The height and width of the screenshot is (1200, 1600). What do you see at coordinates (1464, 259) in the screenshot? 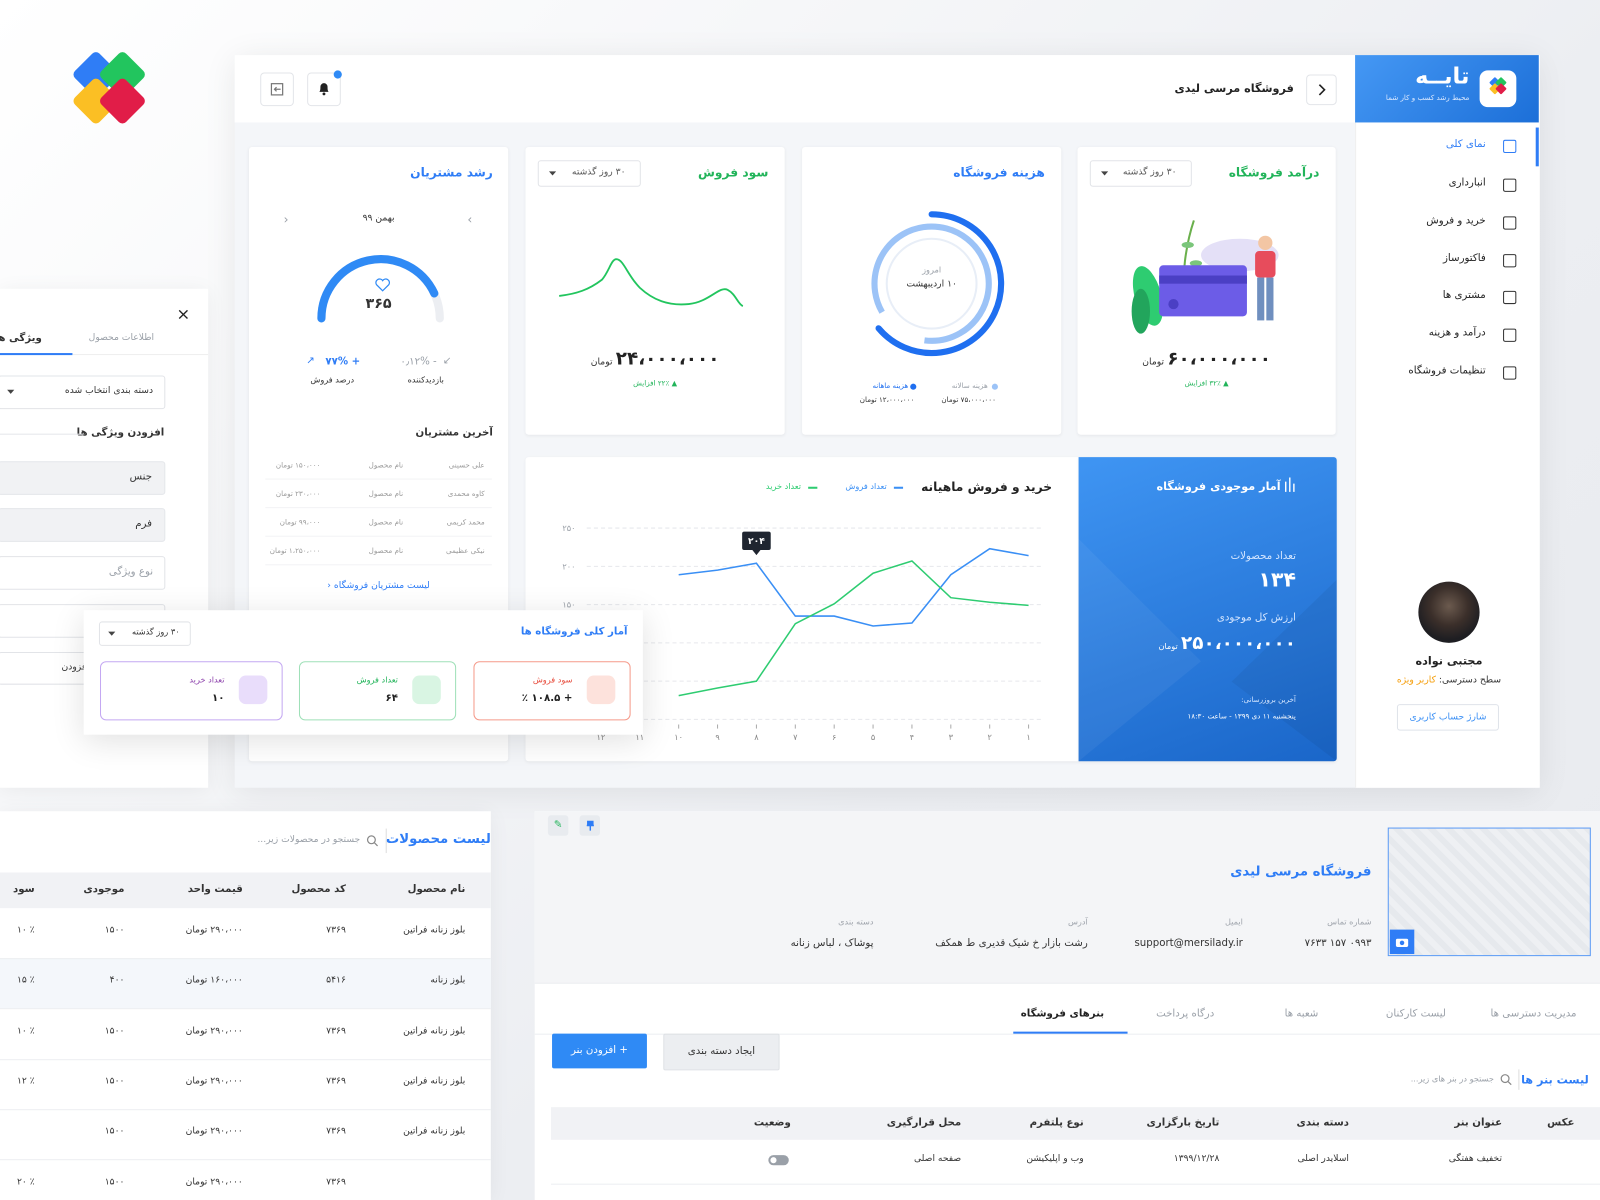
I see `menu-item: فاکتورساز` at bounding box center [1464, 259].